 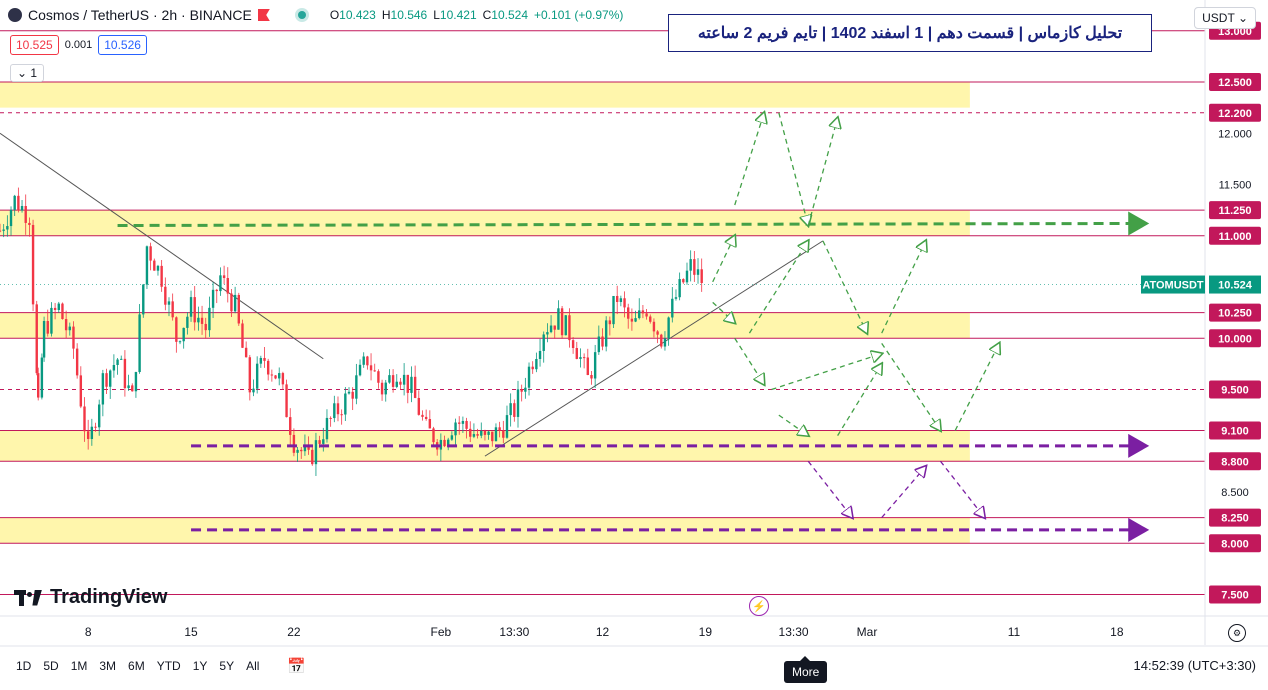 I want to click on currency-select: USDT ⌄, so click(x=1225, y=18).